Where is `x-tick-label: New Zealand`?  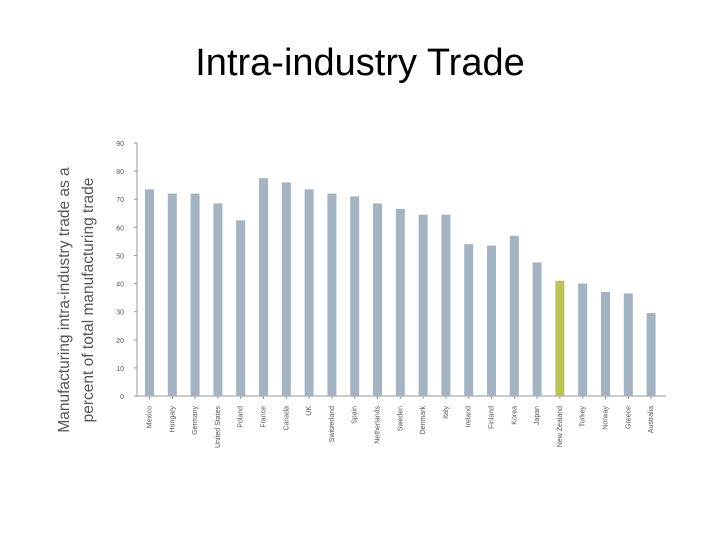 x-tick-label: New Zealand is located at coordinates (560, 426).